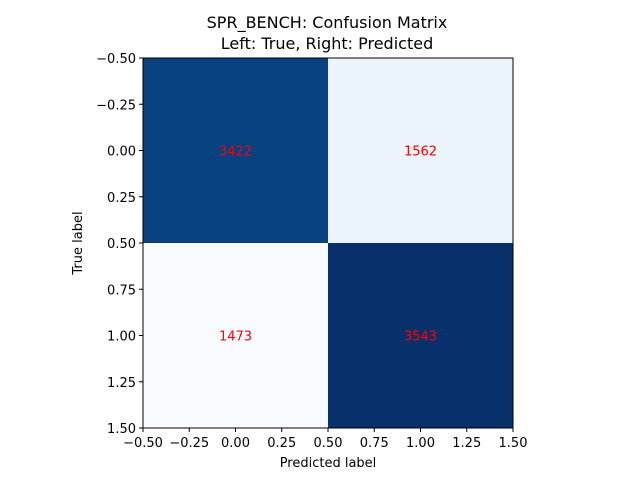 Image resolution: width=640 pixels, height=480 pixels. I want to click on x-tick-label: 1.00, so click(420, 443).